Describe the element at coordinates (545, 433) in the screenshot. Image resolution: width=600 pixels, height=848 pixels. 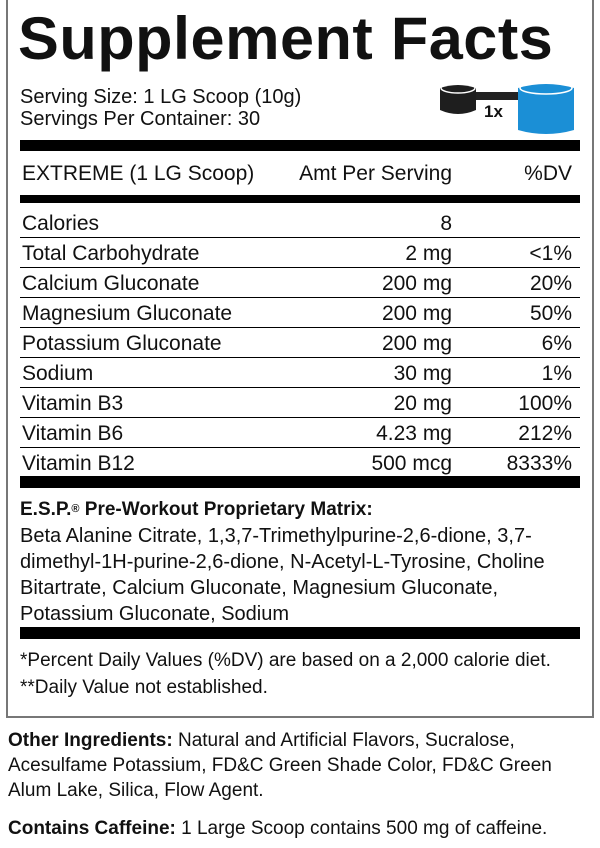
I see `nutrient-dv: 212%` at that location.